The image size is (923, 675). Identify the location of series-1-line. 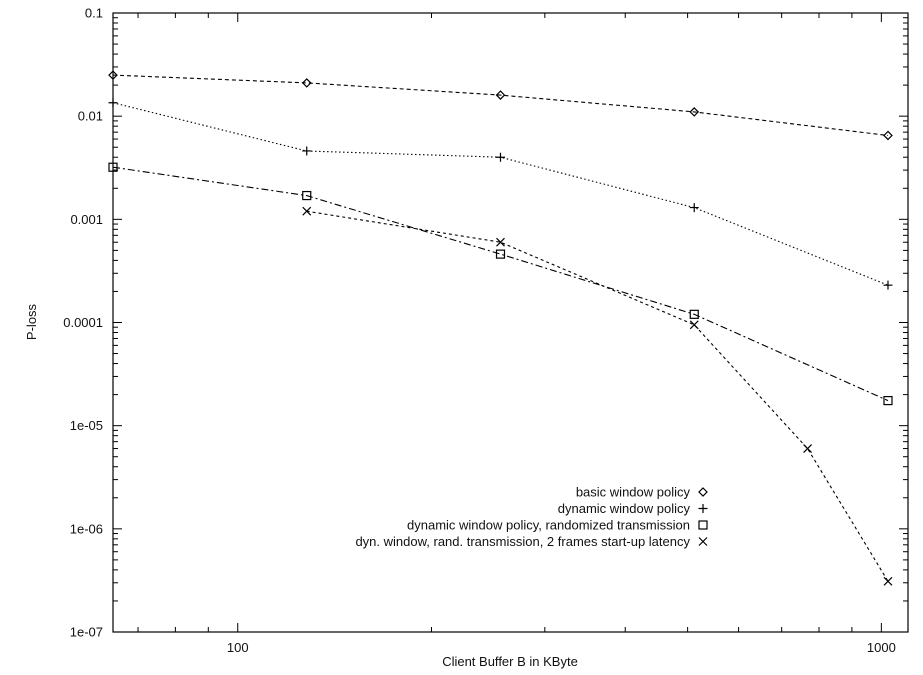
(500, 105).